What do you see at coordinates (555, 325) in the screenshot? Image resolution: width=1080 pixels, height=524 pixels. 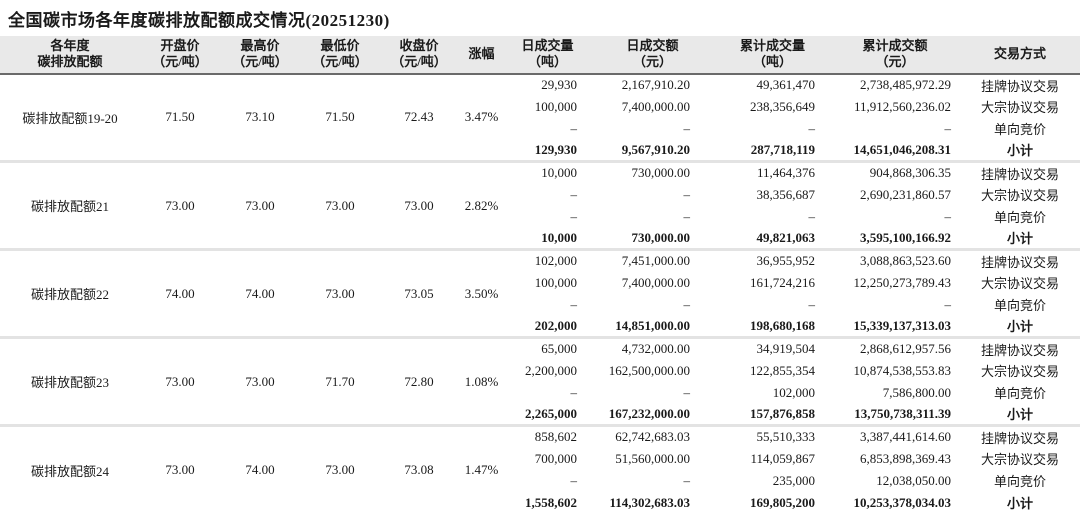 I see `cell-daily-volume: 202,000` at bounding box center [555, 325].